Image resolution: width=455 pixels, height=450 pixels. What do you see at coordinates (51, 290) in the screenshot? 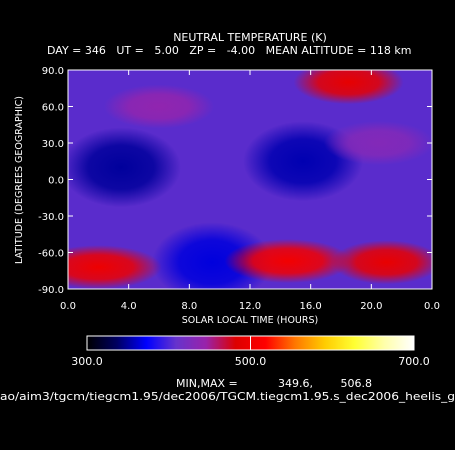
I see `y-tick-label: -90.0` at bounding box center [51, 290].